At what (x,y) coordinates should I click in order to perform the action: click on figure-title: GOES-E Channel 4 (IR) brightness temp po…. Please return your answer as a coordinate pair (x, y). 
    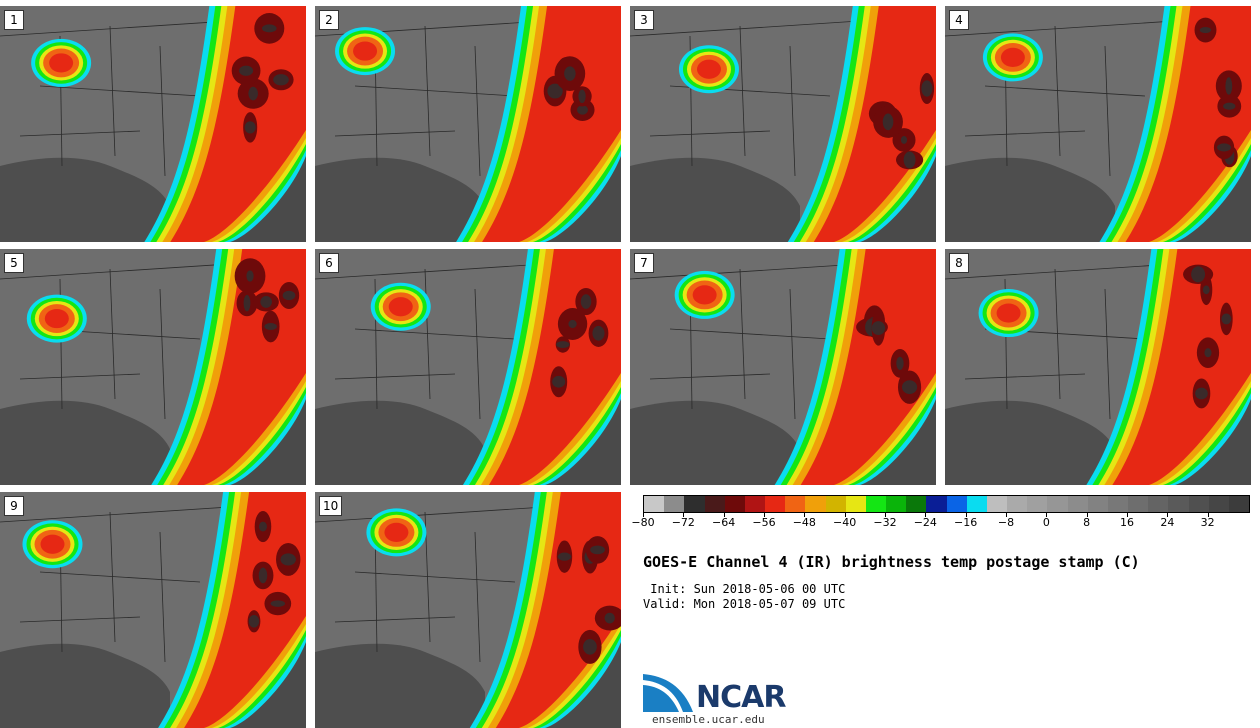
    Looking at the image, I should click on (891, 562).